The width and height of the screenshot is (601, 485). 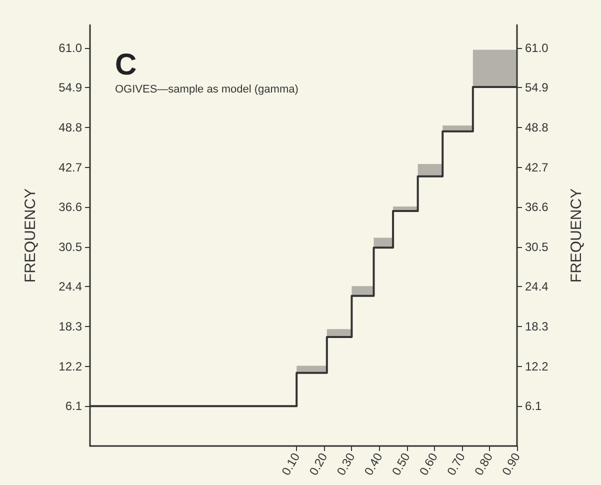 What do you see at coordinates (70, 327) in the screenshot?
I see `y-tick-label: 18.3` at bounding box center [70, 327].